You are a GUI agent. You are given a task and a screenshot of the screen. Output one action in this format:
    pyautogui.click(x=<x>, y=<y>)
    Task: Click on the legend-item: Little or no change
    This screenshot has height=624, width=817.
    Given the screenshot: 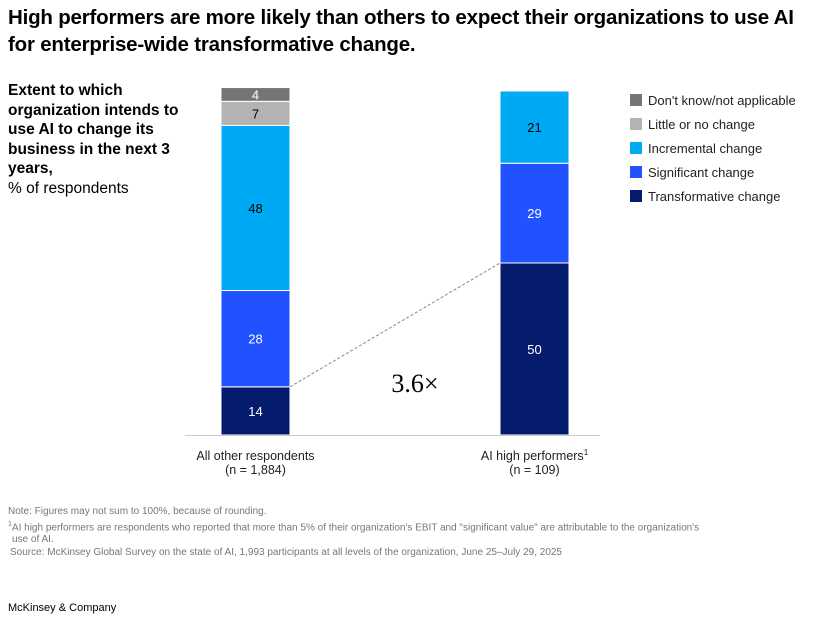 What is the action you would take?
    pyautogui.click(x=713, y=124)
    